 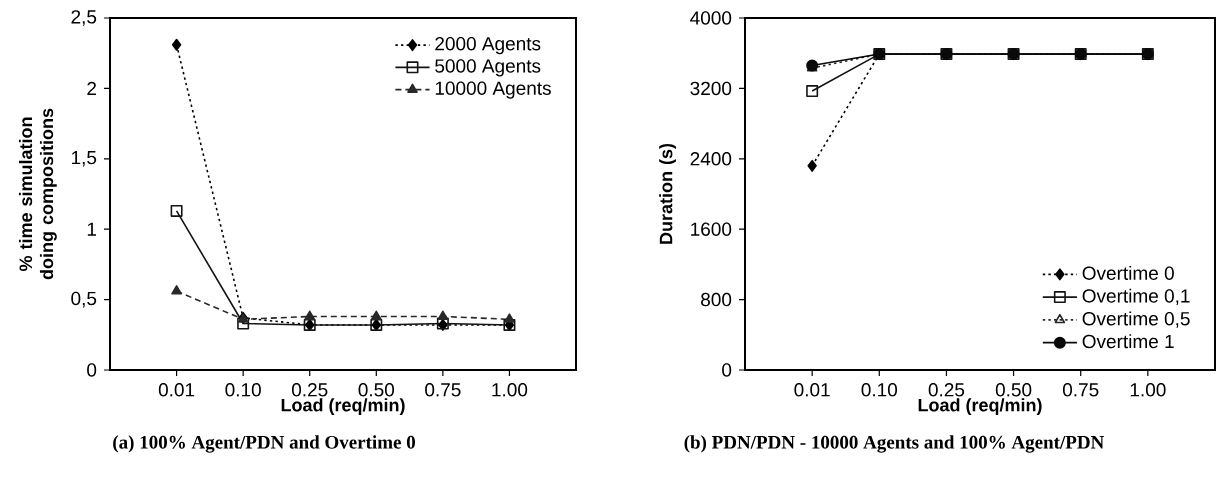 What do you see at coordinates (711, 159) in the screenshot?
I see `y-tick-label: 2400` at bounding box center [711, 159].